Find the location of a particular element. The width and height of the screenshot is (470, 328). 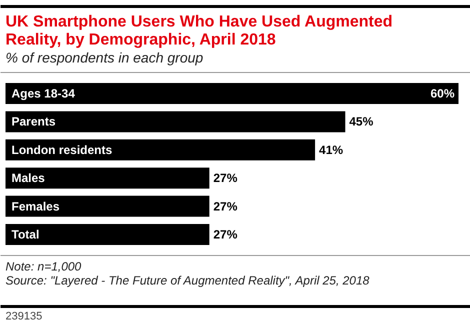

y-tick-label: Females is located at coordinates (36, 206).